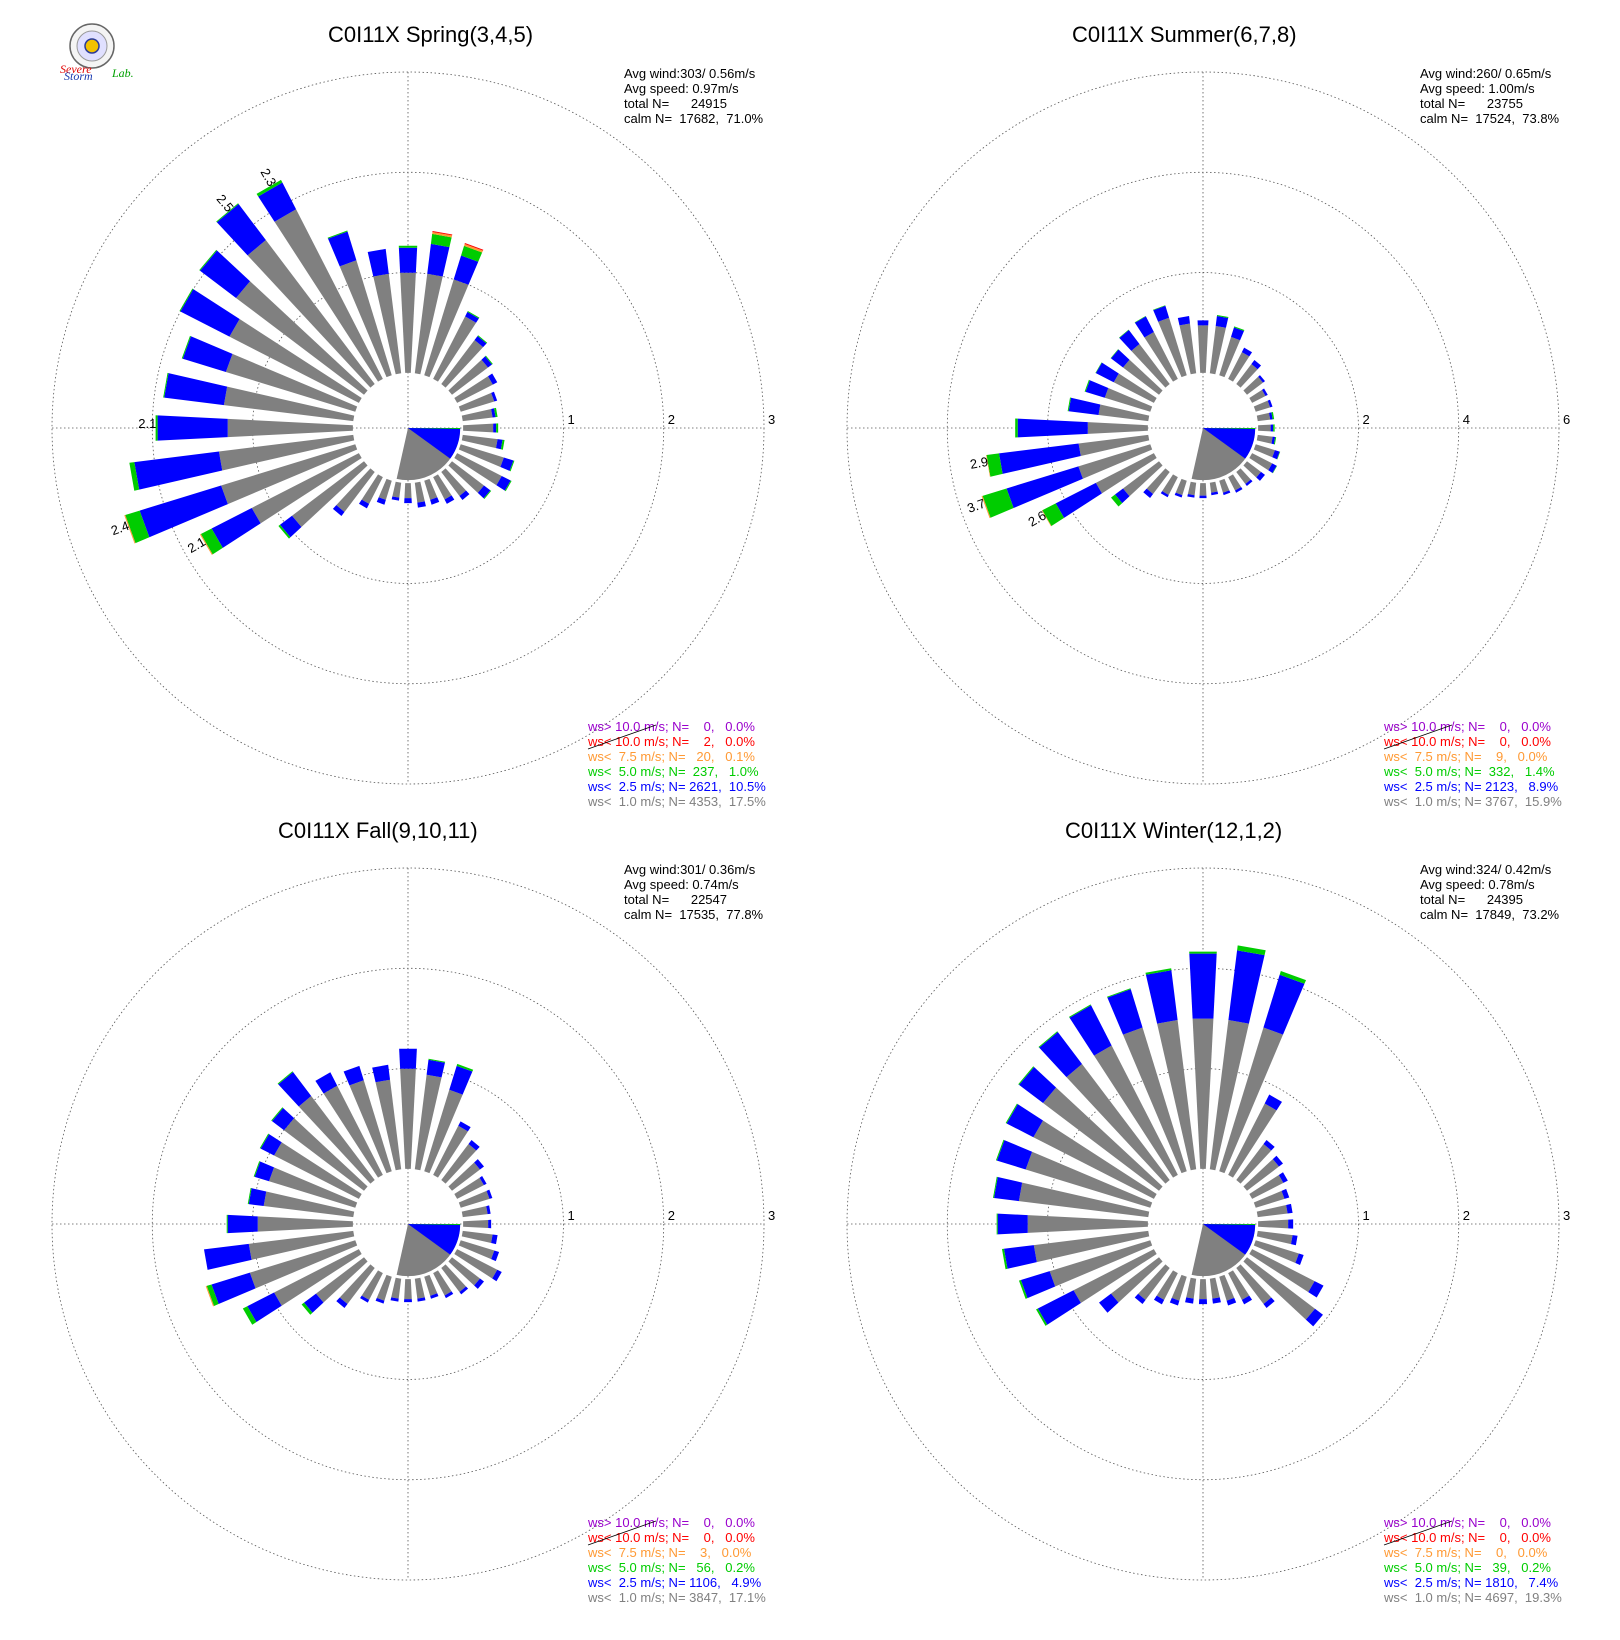  Describe the element at coordinates (388, 1125) in the screenshot. I see `bar-350deg-ws-1-0-m-s` at that location.